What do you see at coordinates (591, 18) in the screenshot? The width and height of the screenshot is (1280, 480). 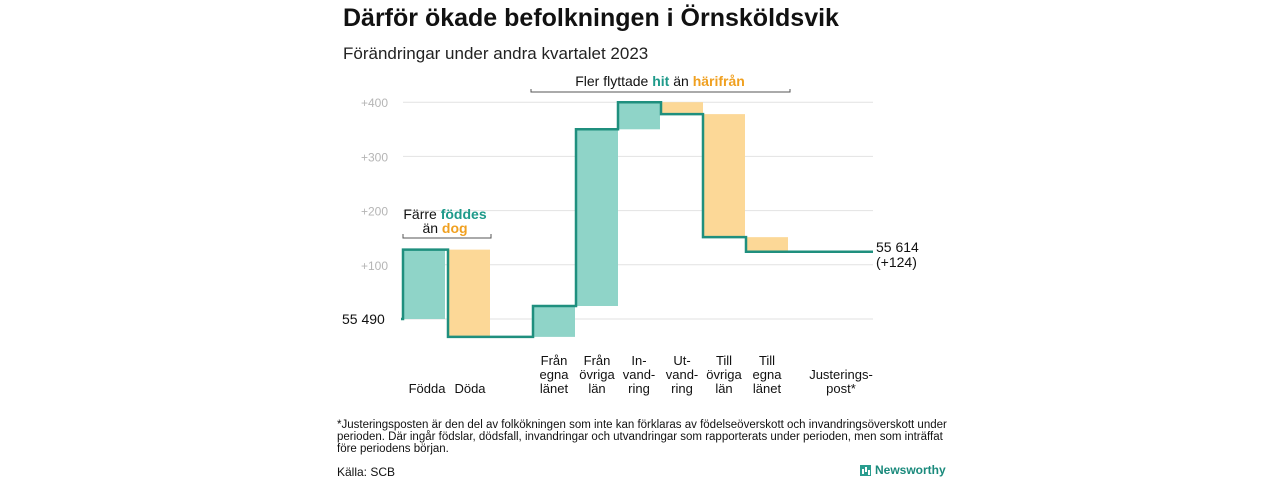 I see `chart-title: Därför ökade befolkningen i Örnsköldsvik` at bounding box center [591, 18].